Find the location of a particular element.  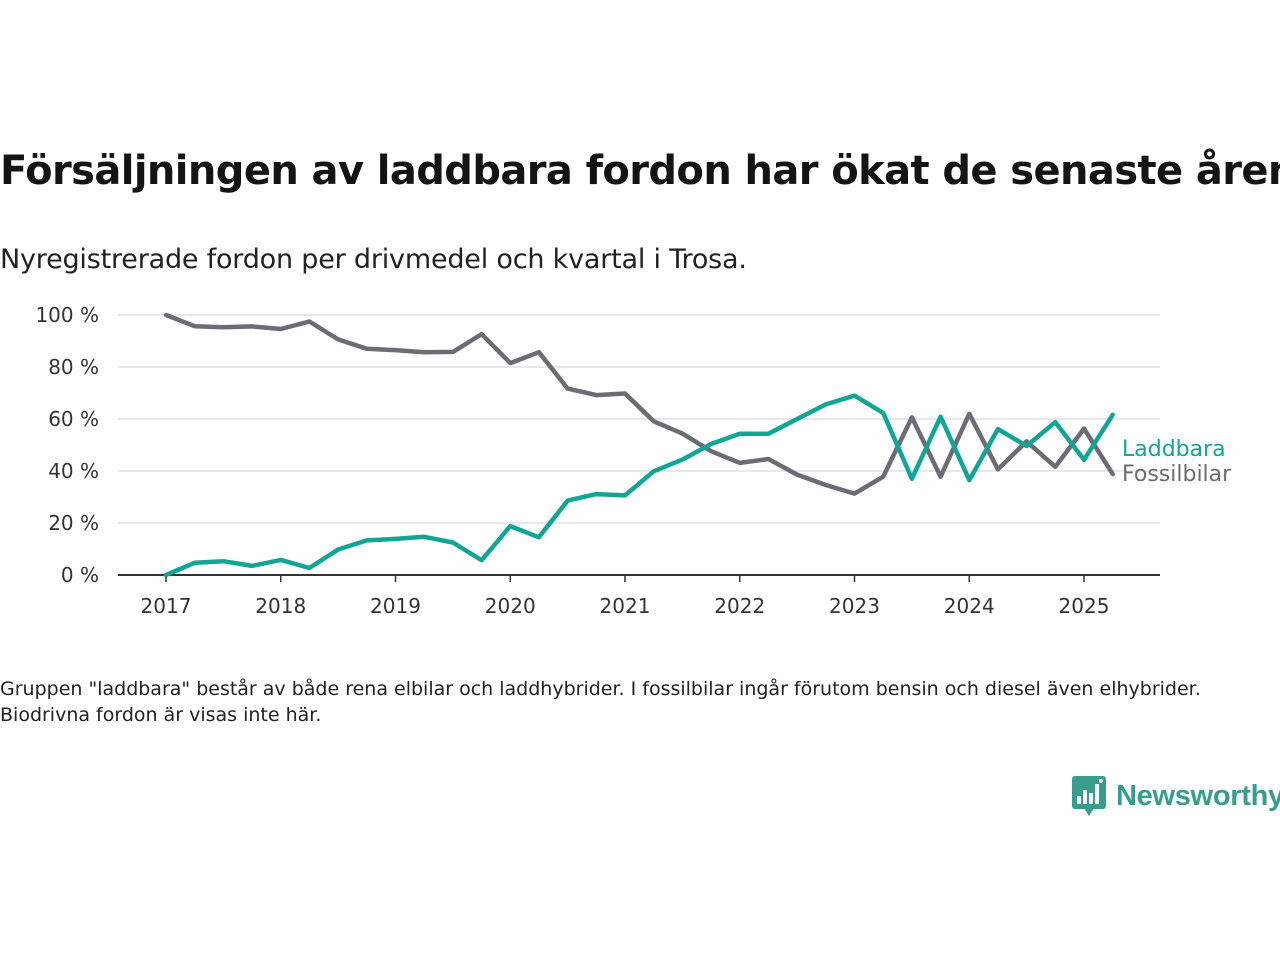

x-tick-label: 2022 is located at coordinates (739, 606).